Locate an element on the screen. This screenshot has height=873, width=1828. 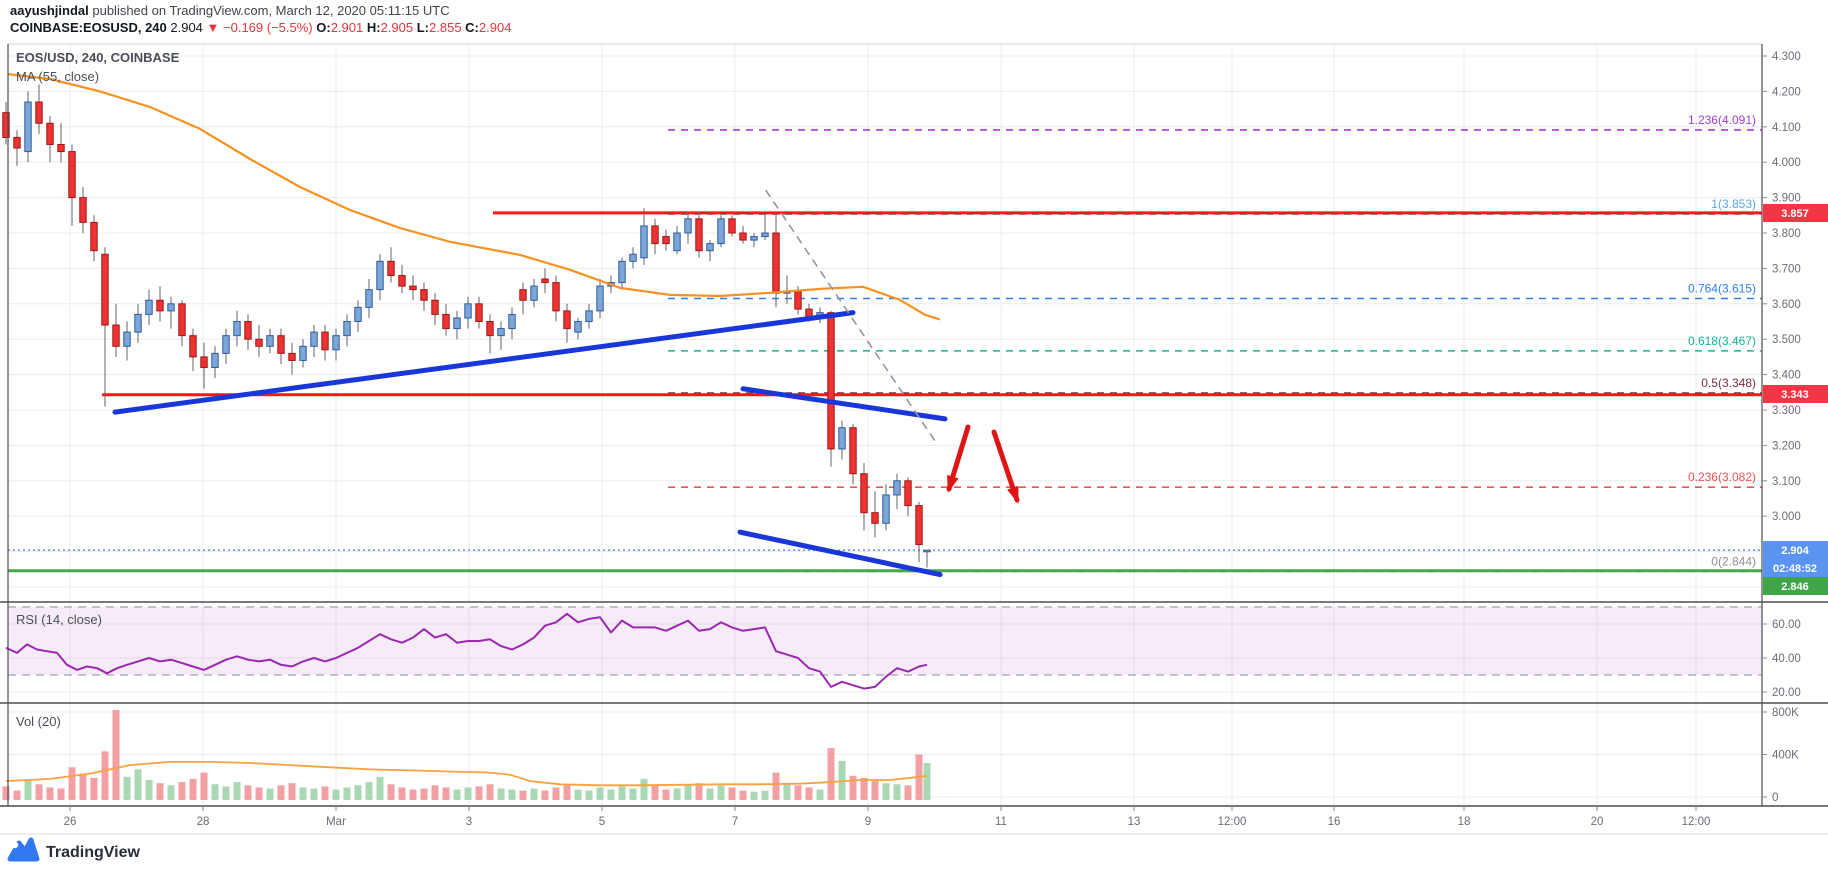
rsi-band-fill is located at coordinates (885, 641).